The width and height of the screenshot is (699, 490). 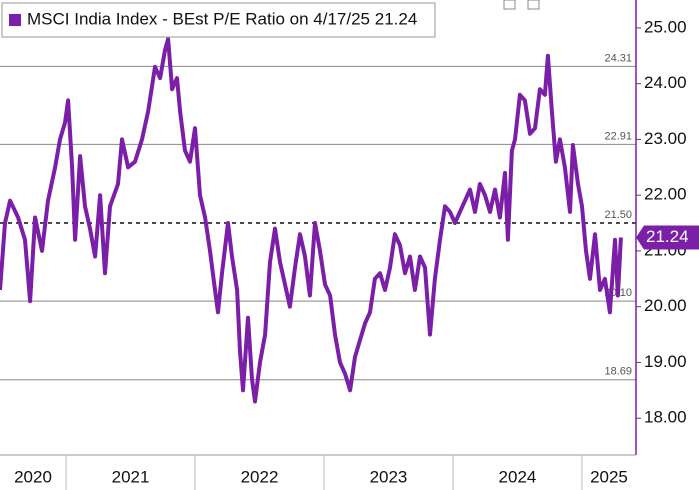 I want to click on x-tick-label: 2022, so click(x=260, y=476).